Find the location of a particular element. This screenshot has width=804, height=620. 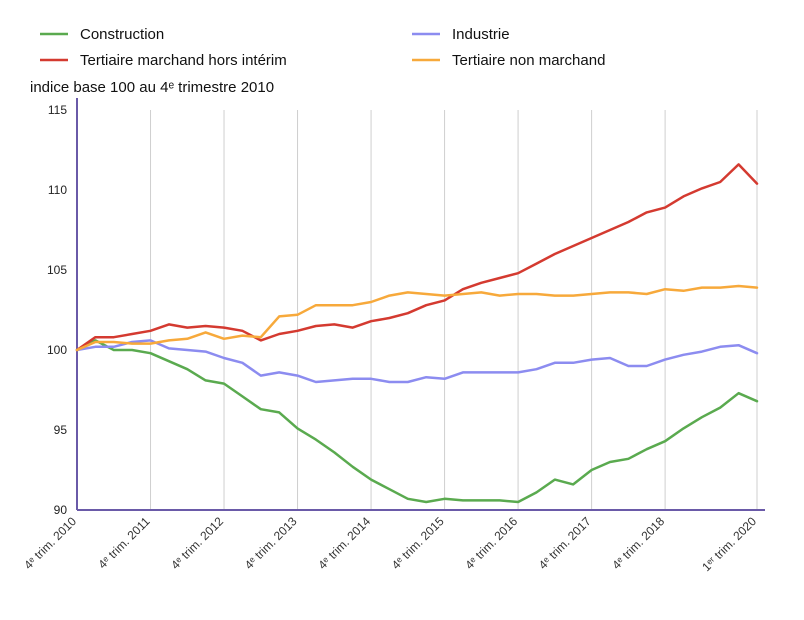

y-tick-label: 90 is located at coordinates (61, 510).